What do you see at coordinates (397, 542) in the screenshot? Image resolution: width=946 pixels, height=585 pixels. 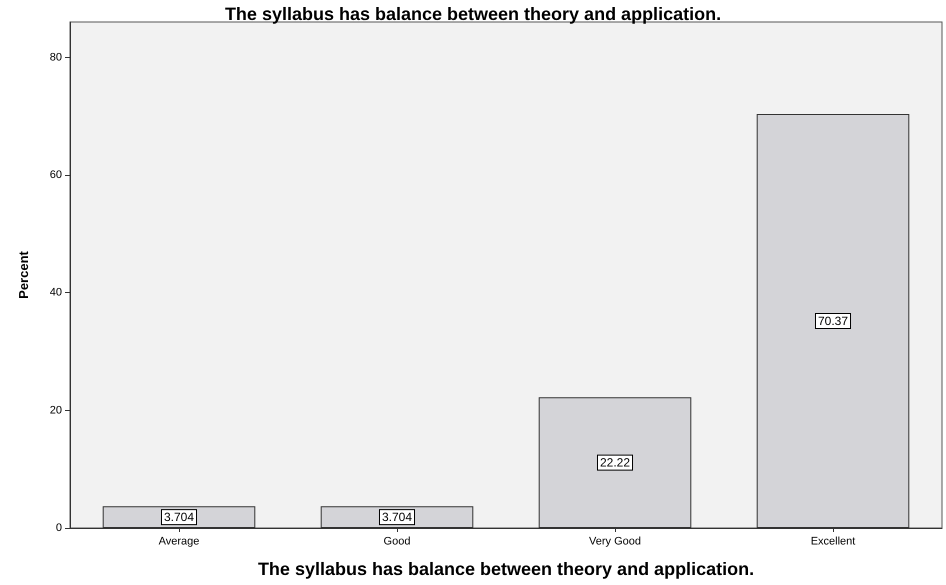 I see `x-tick-label: Good` at bounding box center [397, 542].